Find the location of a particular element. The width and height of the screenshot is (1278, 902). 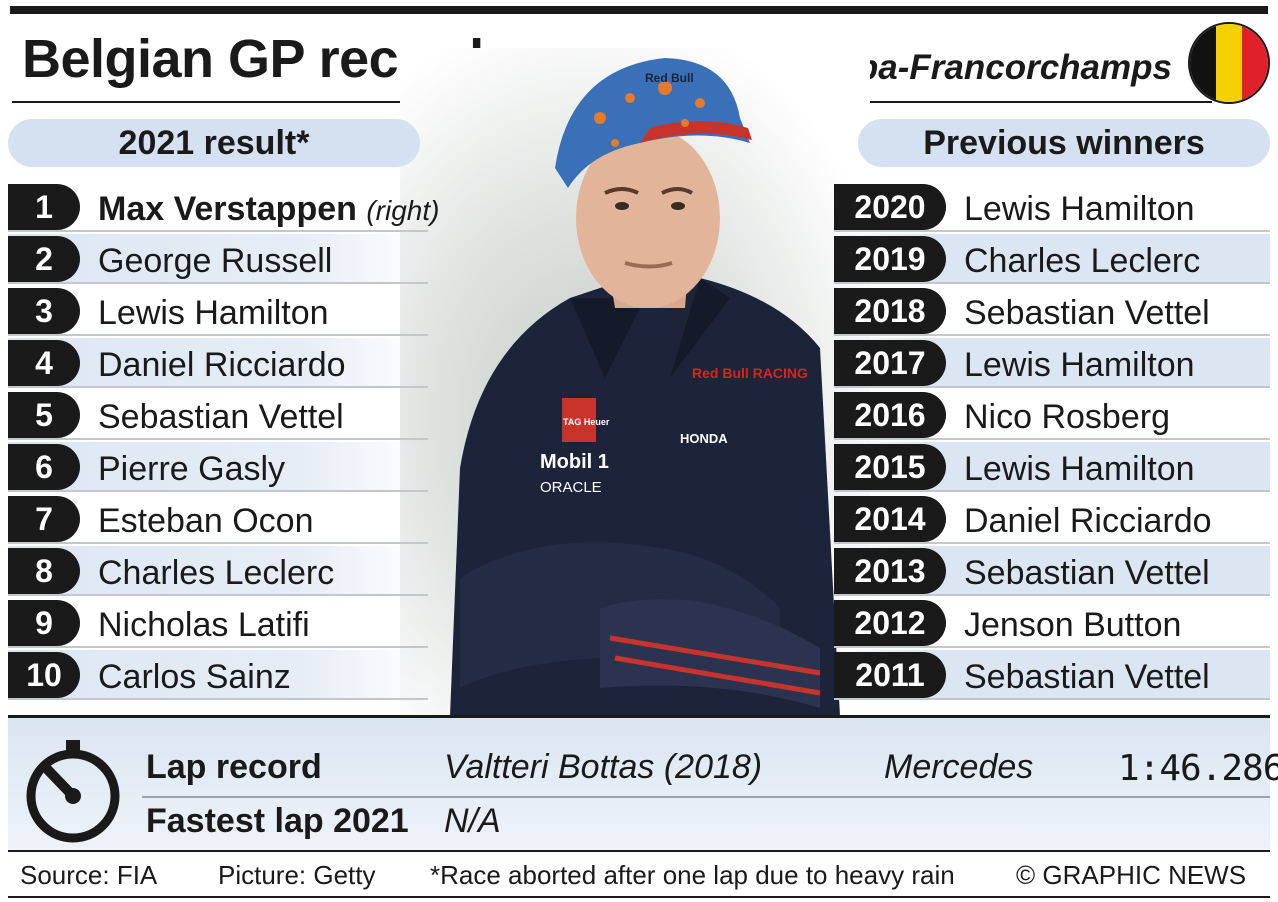

year-badge: 2019 is located at coordinates (890, 259).